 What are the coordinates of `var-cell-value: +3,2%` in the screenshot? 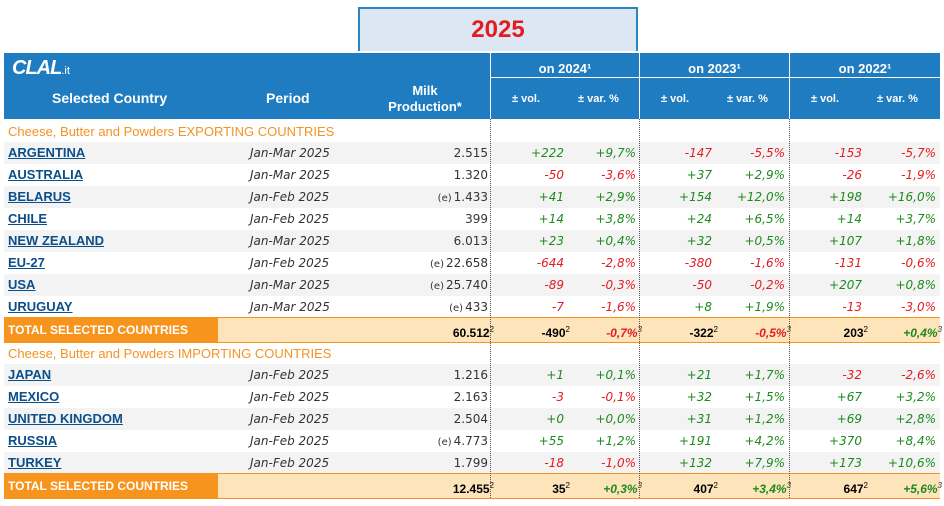 It's located at (915, 397).